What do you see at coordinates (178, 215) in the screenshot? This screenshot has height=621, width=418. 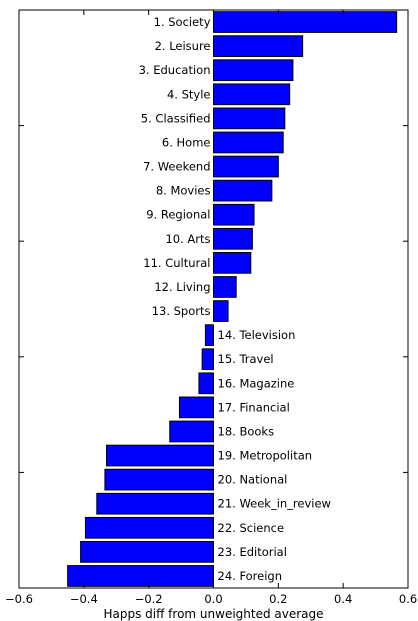 I see `bar-label-9: 9. Regional` at bounding box center [178, 215].